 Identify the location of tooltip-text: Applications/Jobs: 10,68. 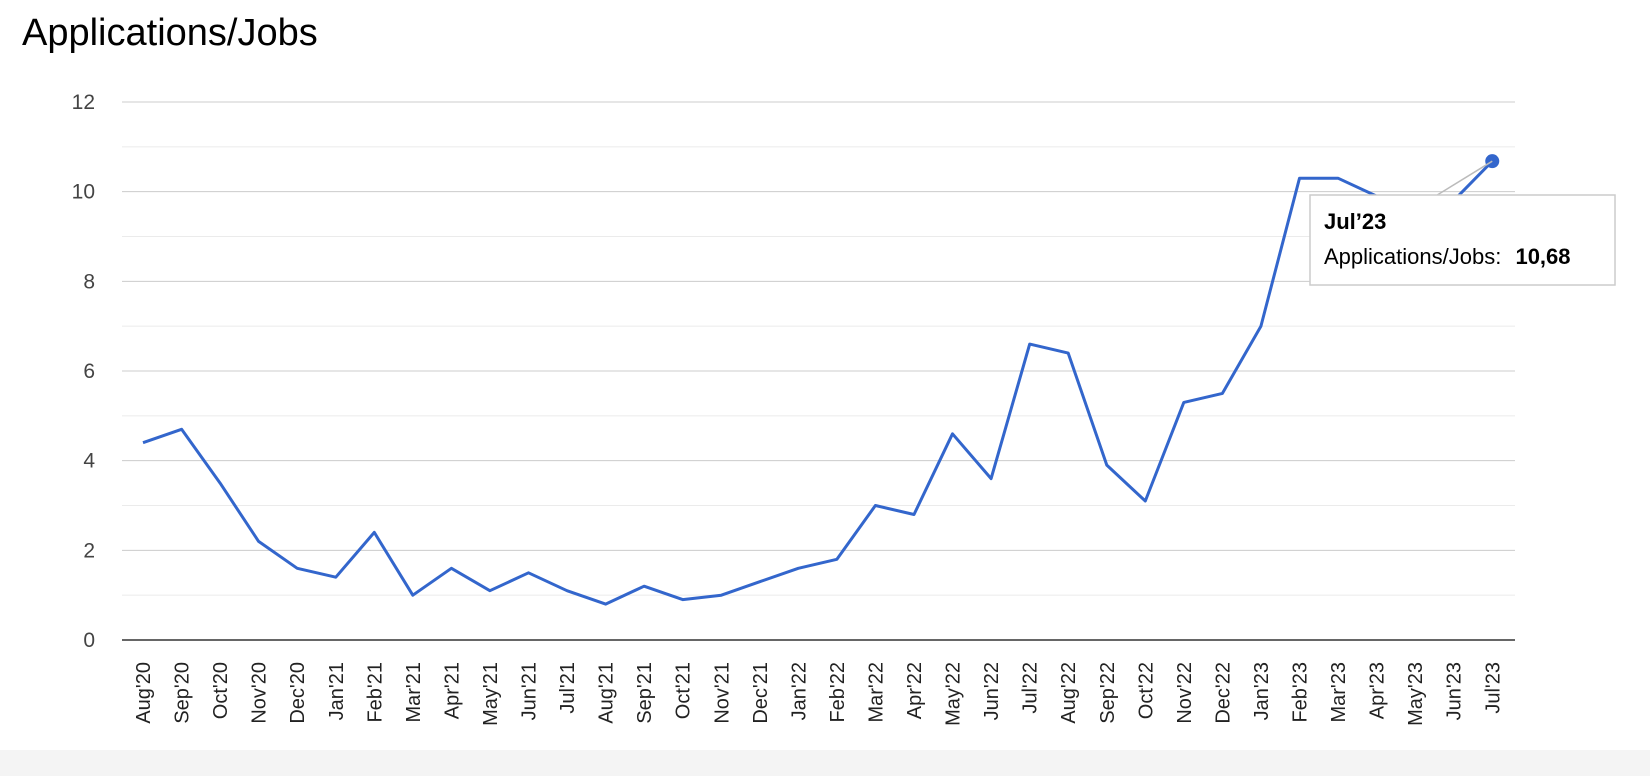
(1447, 256).